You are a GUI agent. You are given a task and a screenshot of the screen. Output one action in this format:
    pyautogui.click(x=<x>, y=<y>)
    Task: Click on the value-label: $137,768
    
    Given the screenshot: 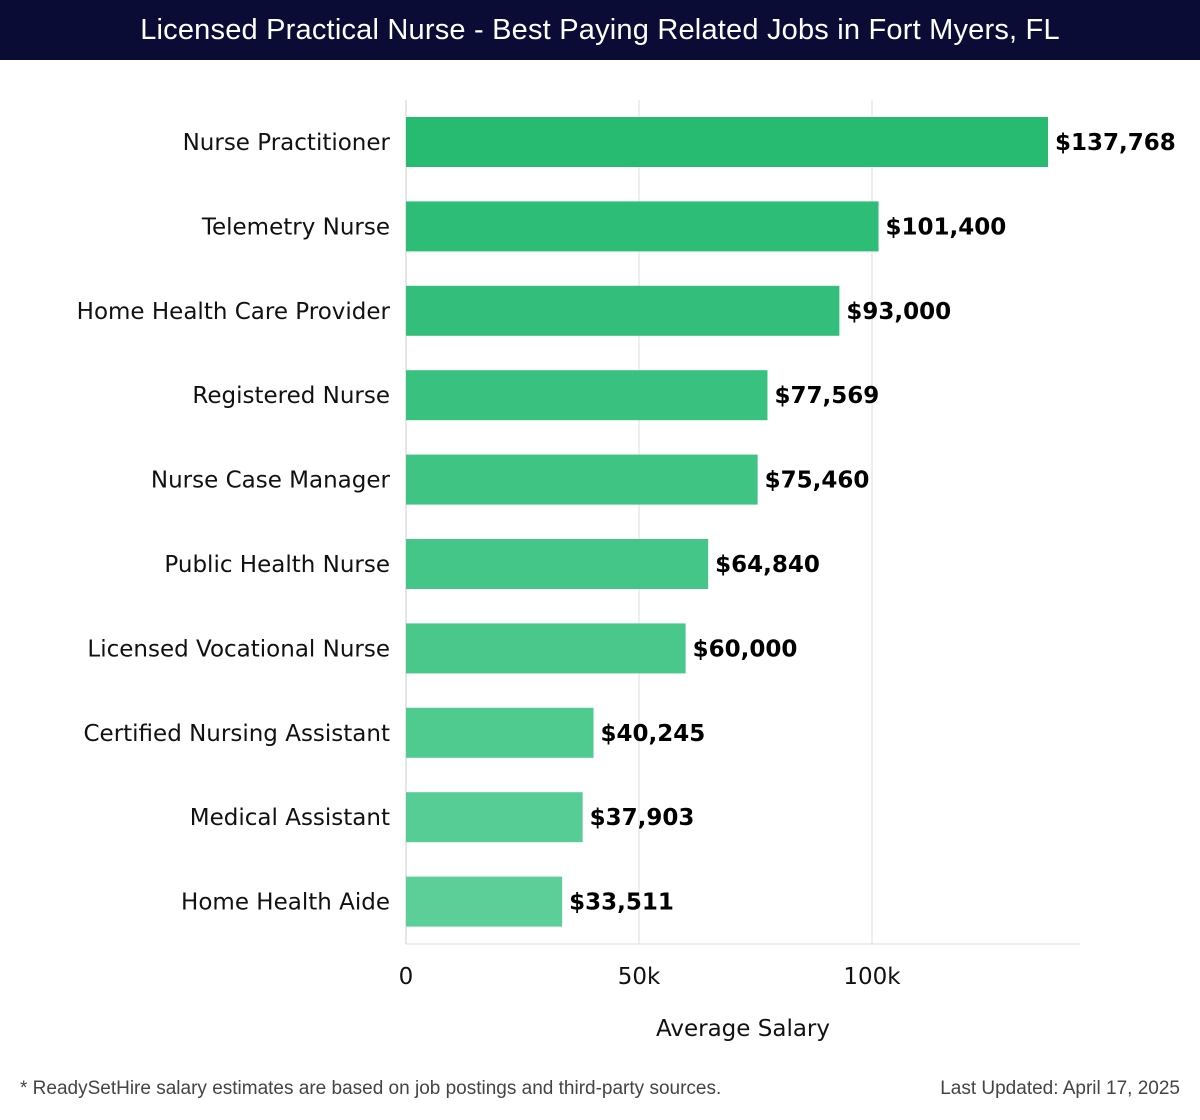 What is the action you would take?
    pyautogui.click(x=1115, y=143)
    